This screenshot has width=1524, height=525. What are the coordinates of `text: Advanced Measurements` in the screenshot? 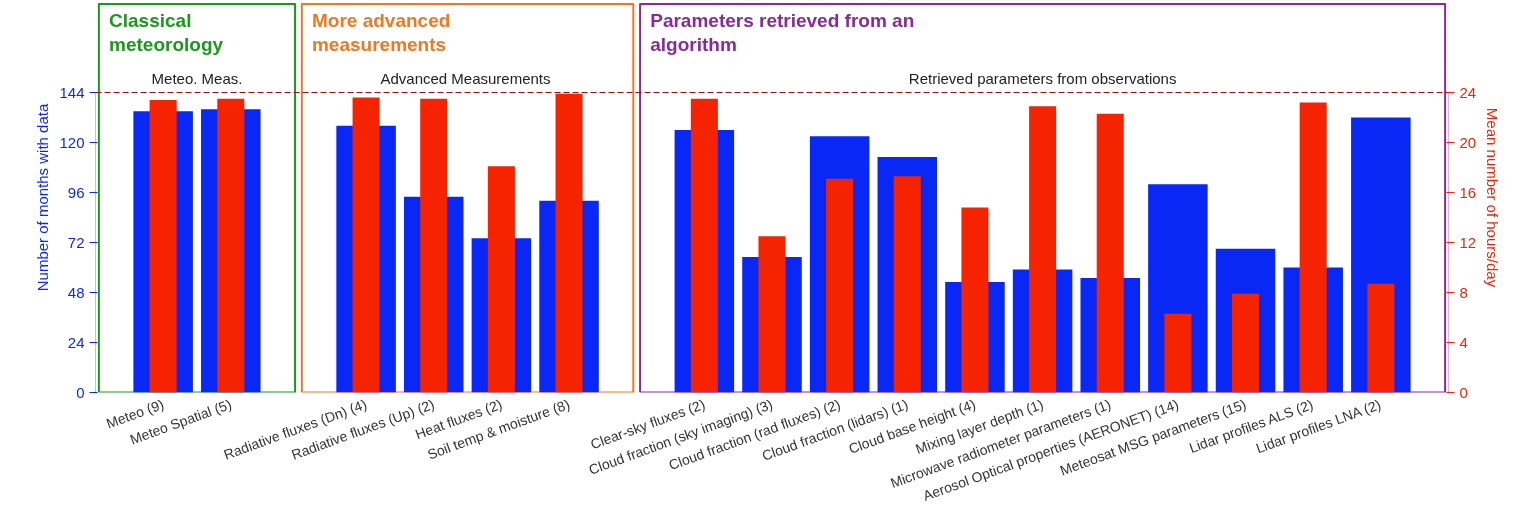 It's located at (465, 78).